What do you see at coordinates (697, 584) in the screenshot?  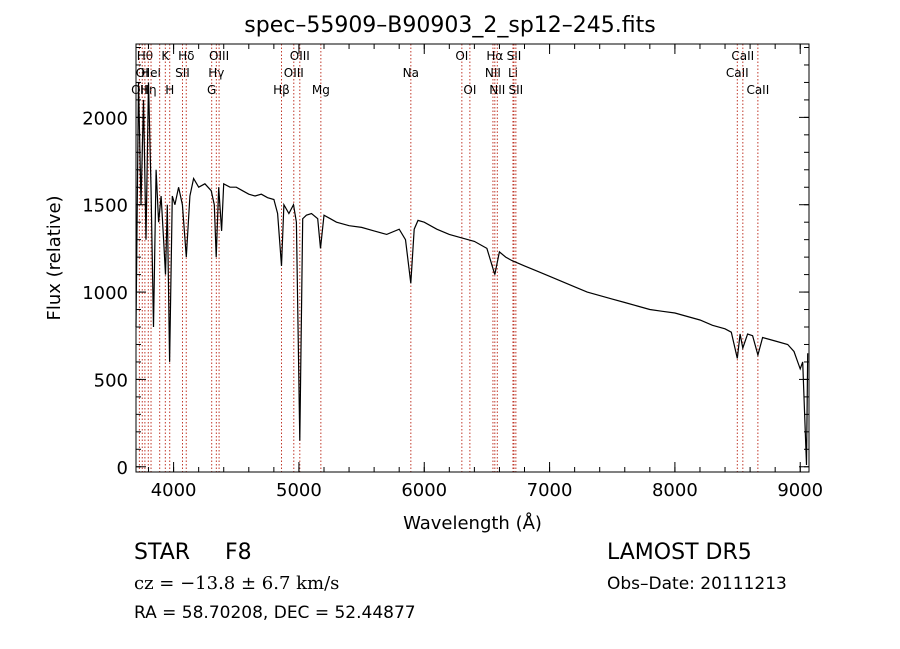 I see `observation-date: Obs–Date: 20111213` at bounding box center [697, 584].